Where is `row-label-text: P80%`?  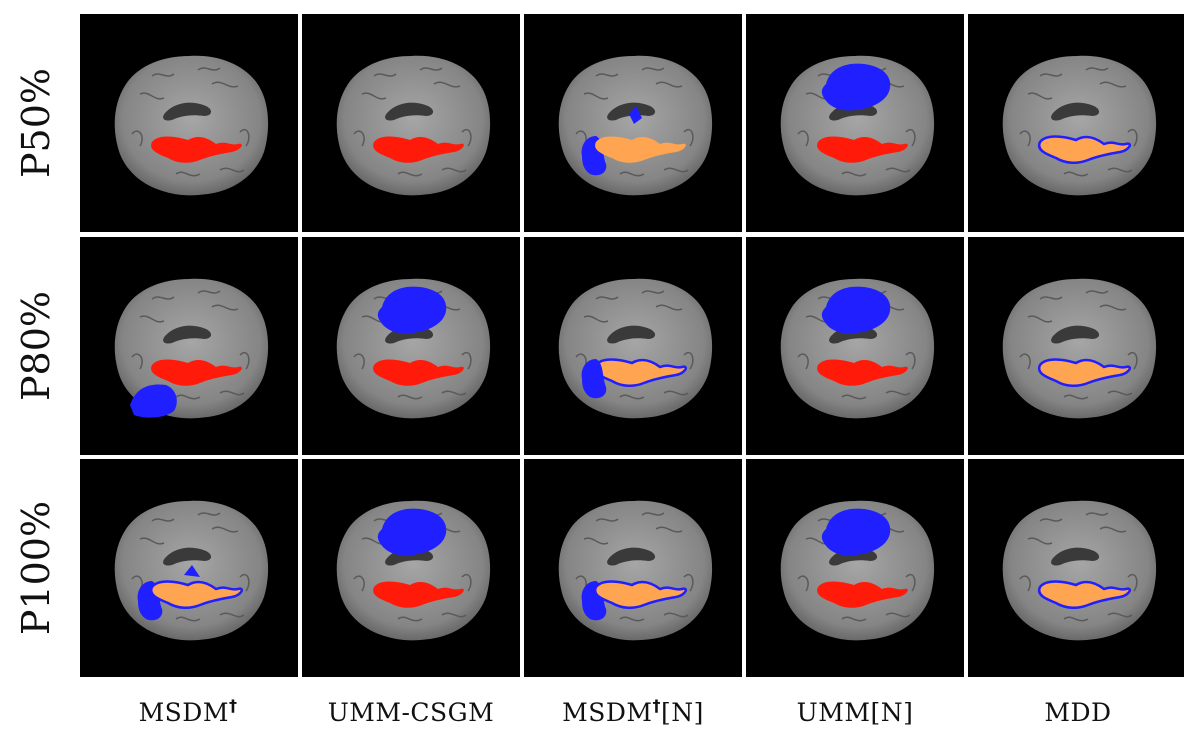 row-label-text: P80% is located at coordinates (36, 346).